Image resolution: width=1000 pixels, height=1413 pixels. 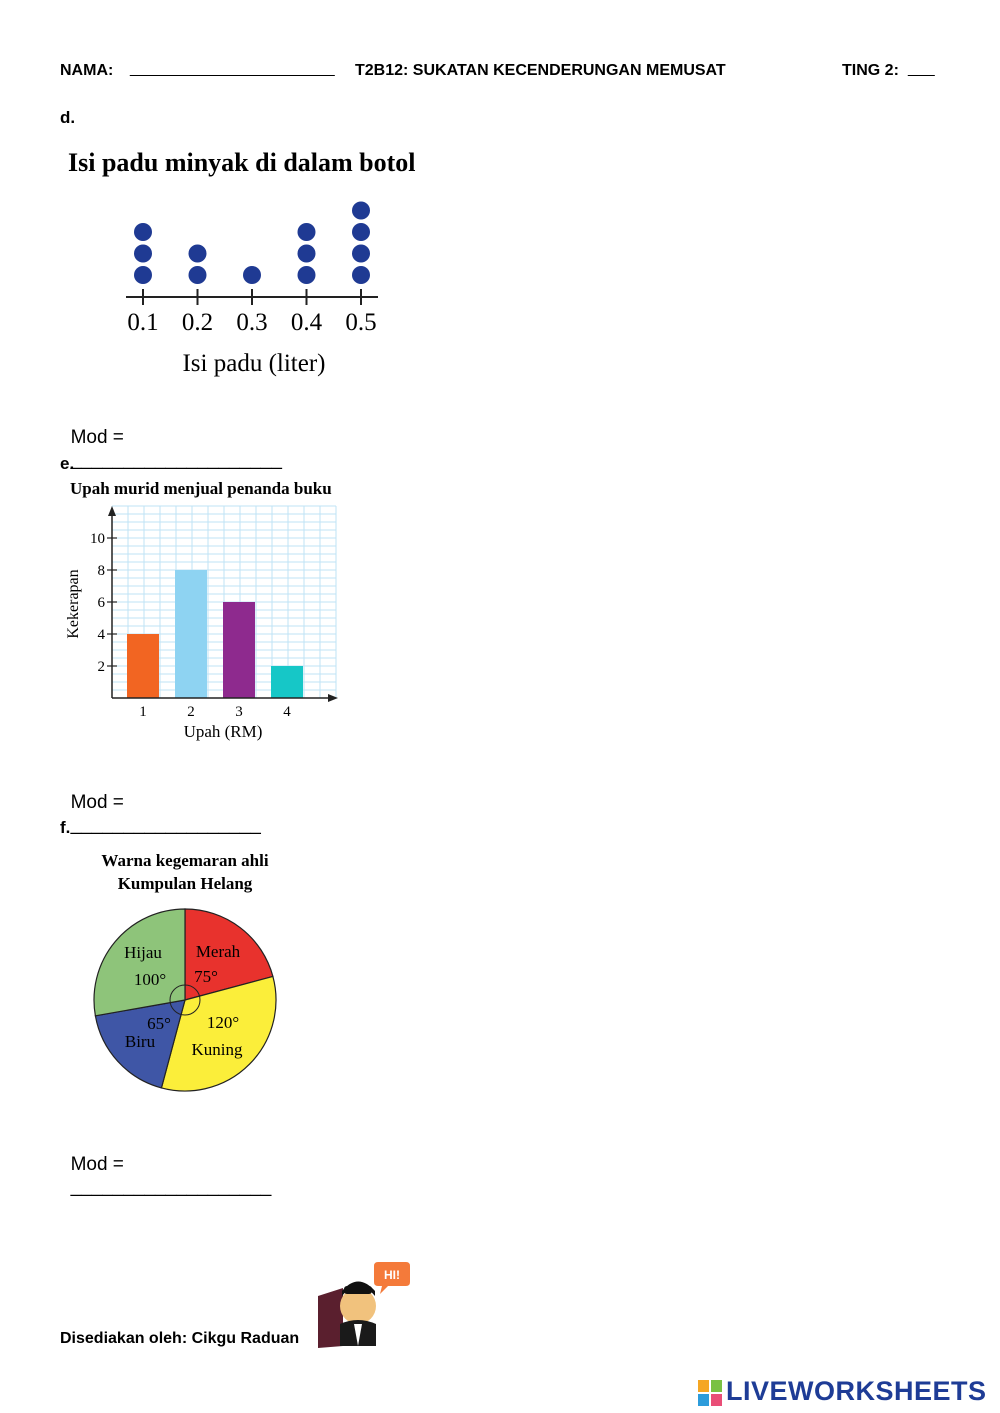 What do you see at coordinates (171, 438) in the screenshot?
I see `answer-d: Mod = ____________________` at bounding box center [171, 438].